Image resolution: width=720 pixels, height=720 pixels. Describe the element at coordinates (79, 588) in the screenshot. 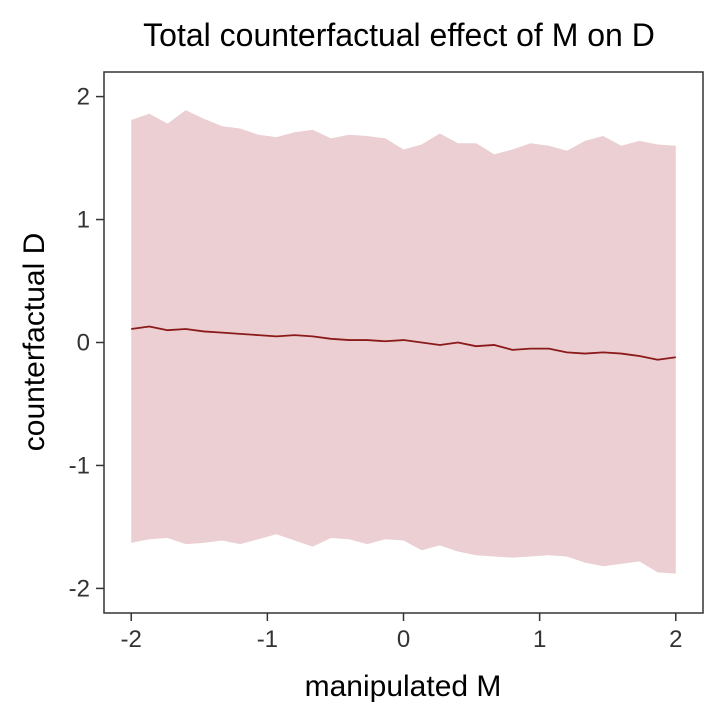

I see `y-tick-label: -2` at that location.